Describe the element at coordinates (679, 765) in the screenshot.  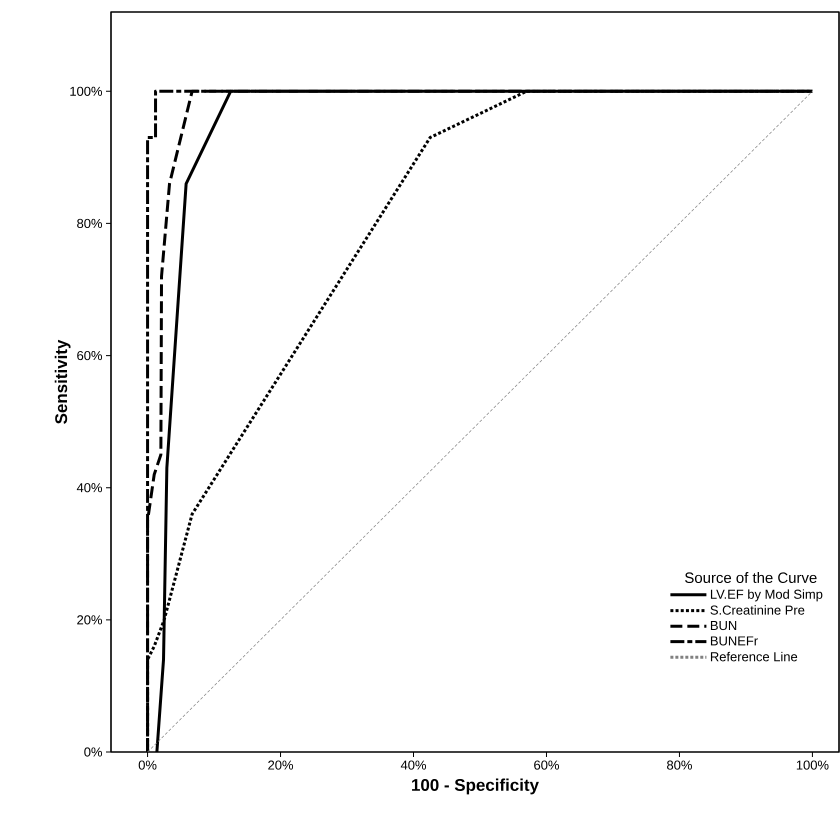
I see `x-tick-label: 80%` at that location.